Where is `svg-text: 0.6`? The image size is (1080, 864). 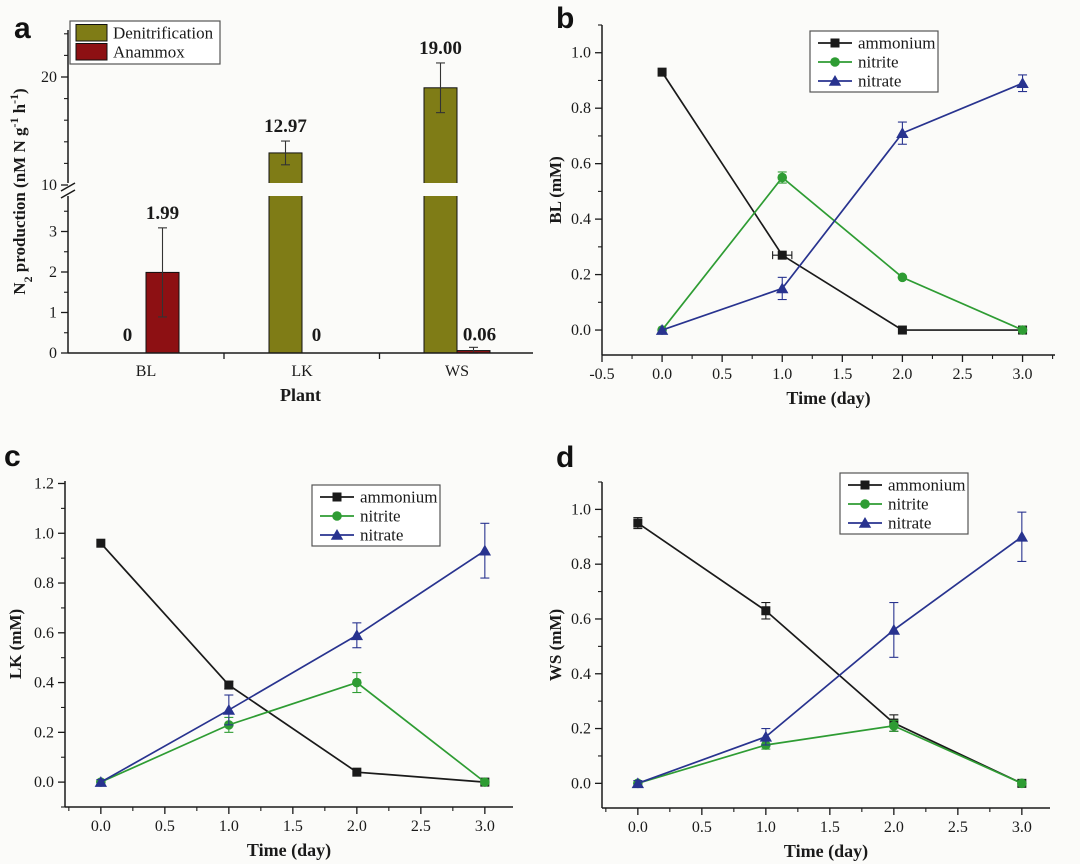
svg-text: 0.6 is located at coordinates (581, 164).